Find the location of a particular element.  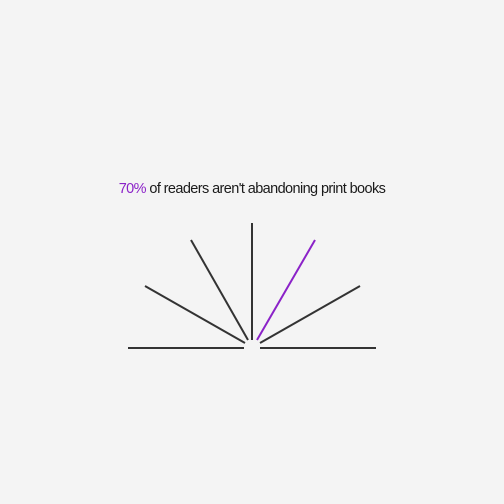

book-page-line-left-low is located at coordinates (195, 314).